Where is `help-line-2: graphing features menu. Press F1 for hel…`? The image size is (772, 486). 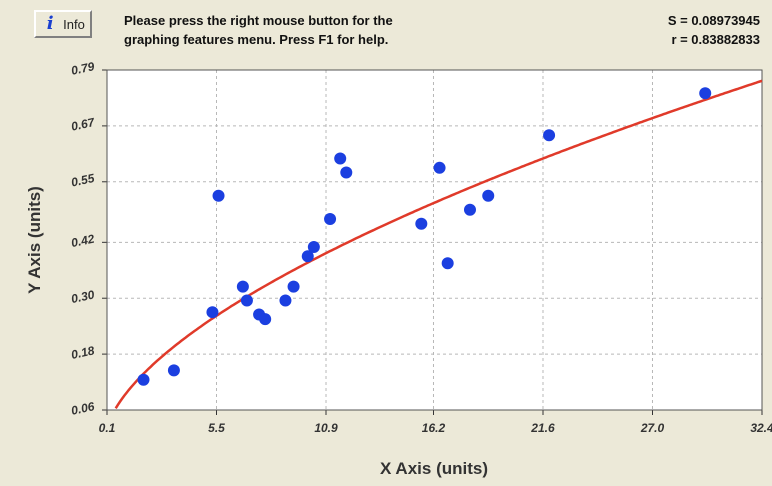 help-line-2: graphing features menu. Press F1 for hel… is located at coordinates (256, 39).